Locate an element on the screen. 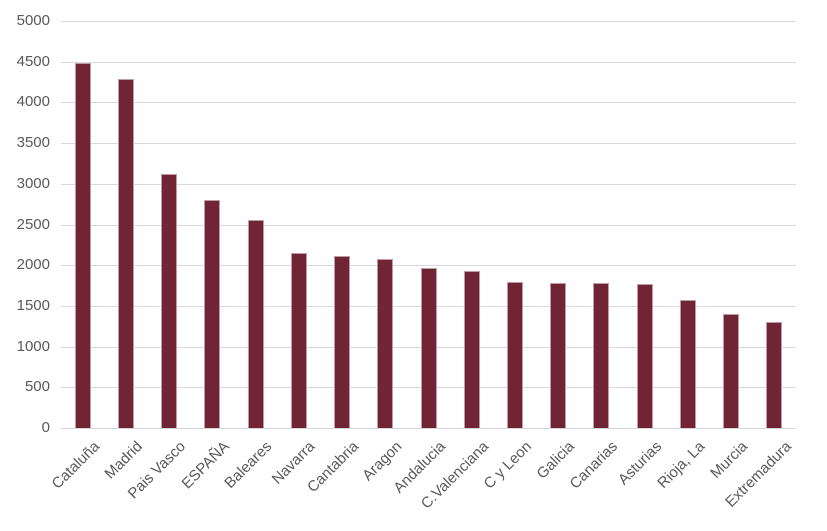  y-axis-tick-label: 500 is located at coordinates (37, 386).